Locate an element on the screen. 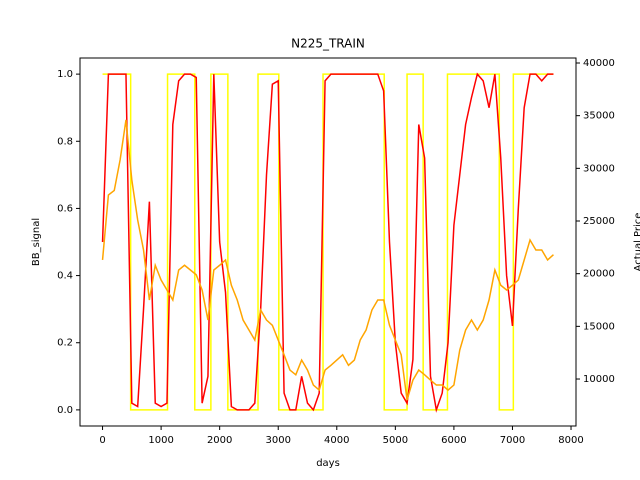  y2-tick-label: 15000 is located at coordinates (599, 326).